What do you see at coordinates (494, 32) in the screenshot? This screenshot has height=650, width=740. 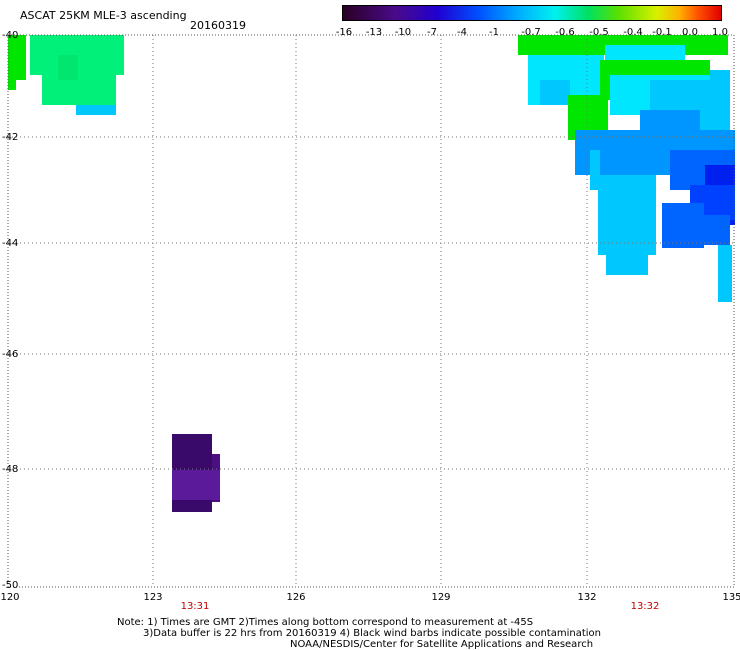 I see `colorbar-label: -1` at bounding box center [494, 32].